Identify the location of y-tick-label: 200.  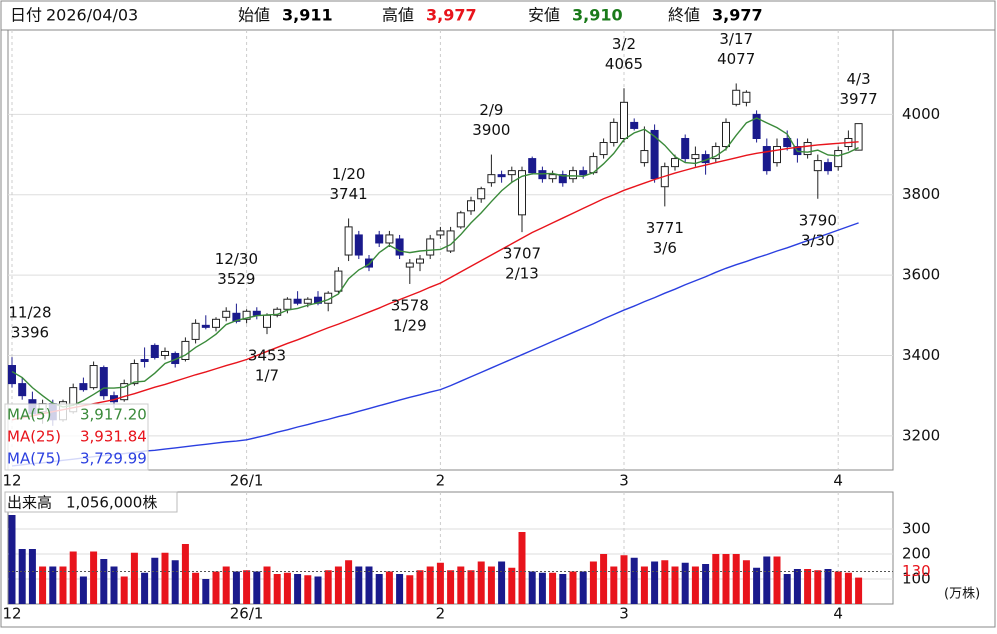
(916, 554).